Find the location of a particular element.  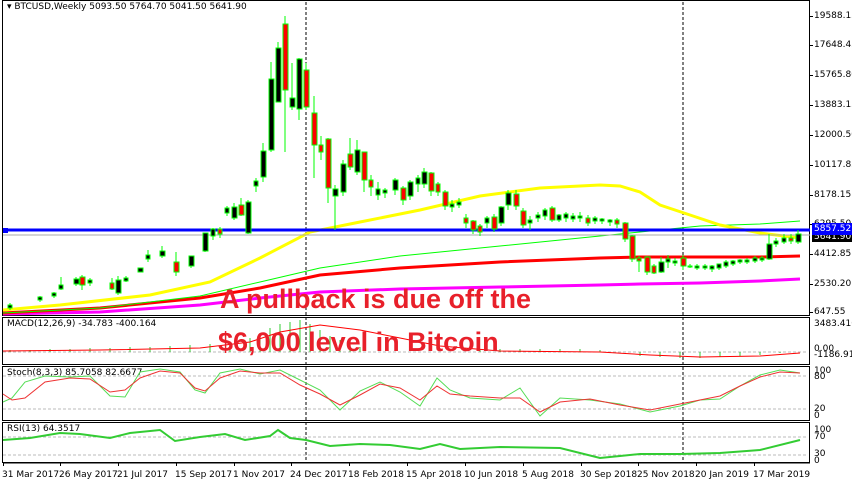

last-price-badge: 5641.90 is located at coordinates (832, 237).